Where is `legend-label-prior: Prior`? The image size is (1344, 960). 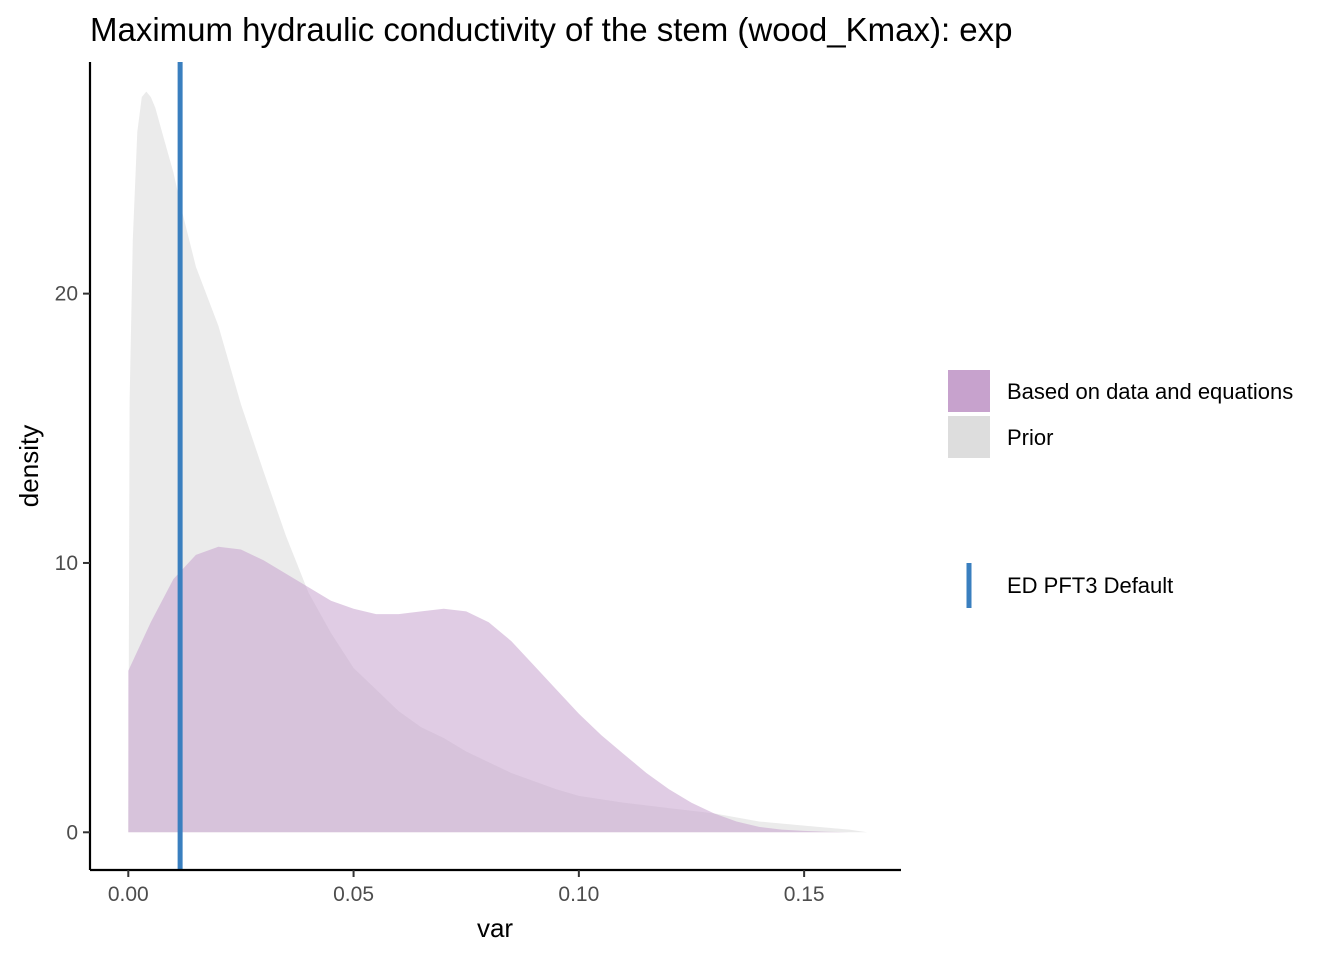
legend-label-prior: Prior is located at coordinates (1030, 437).